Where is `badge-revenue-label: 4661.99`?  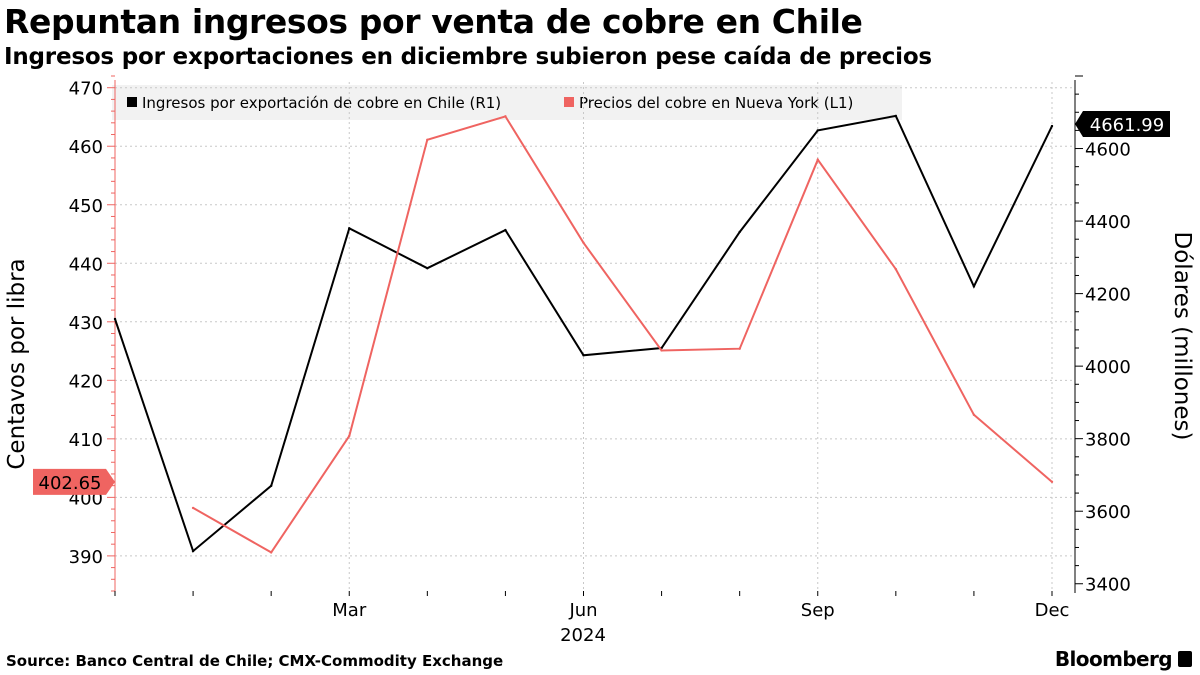 badge-revenue-label: 4661.99 is located at coordinates (1127, 125).